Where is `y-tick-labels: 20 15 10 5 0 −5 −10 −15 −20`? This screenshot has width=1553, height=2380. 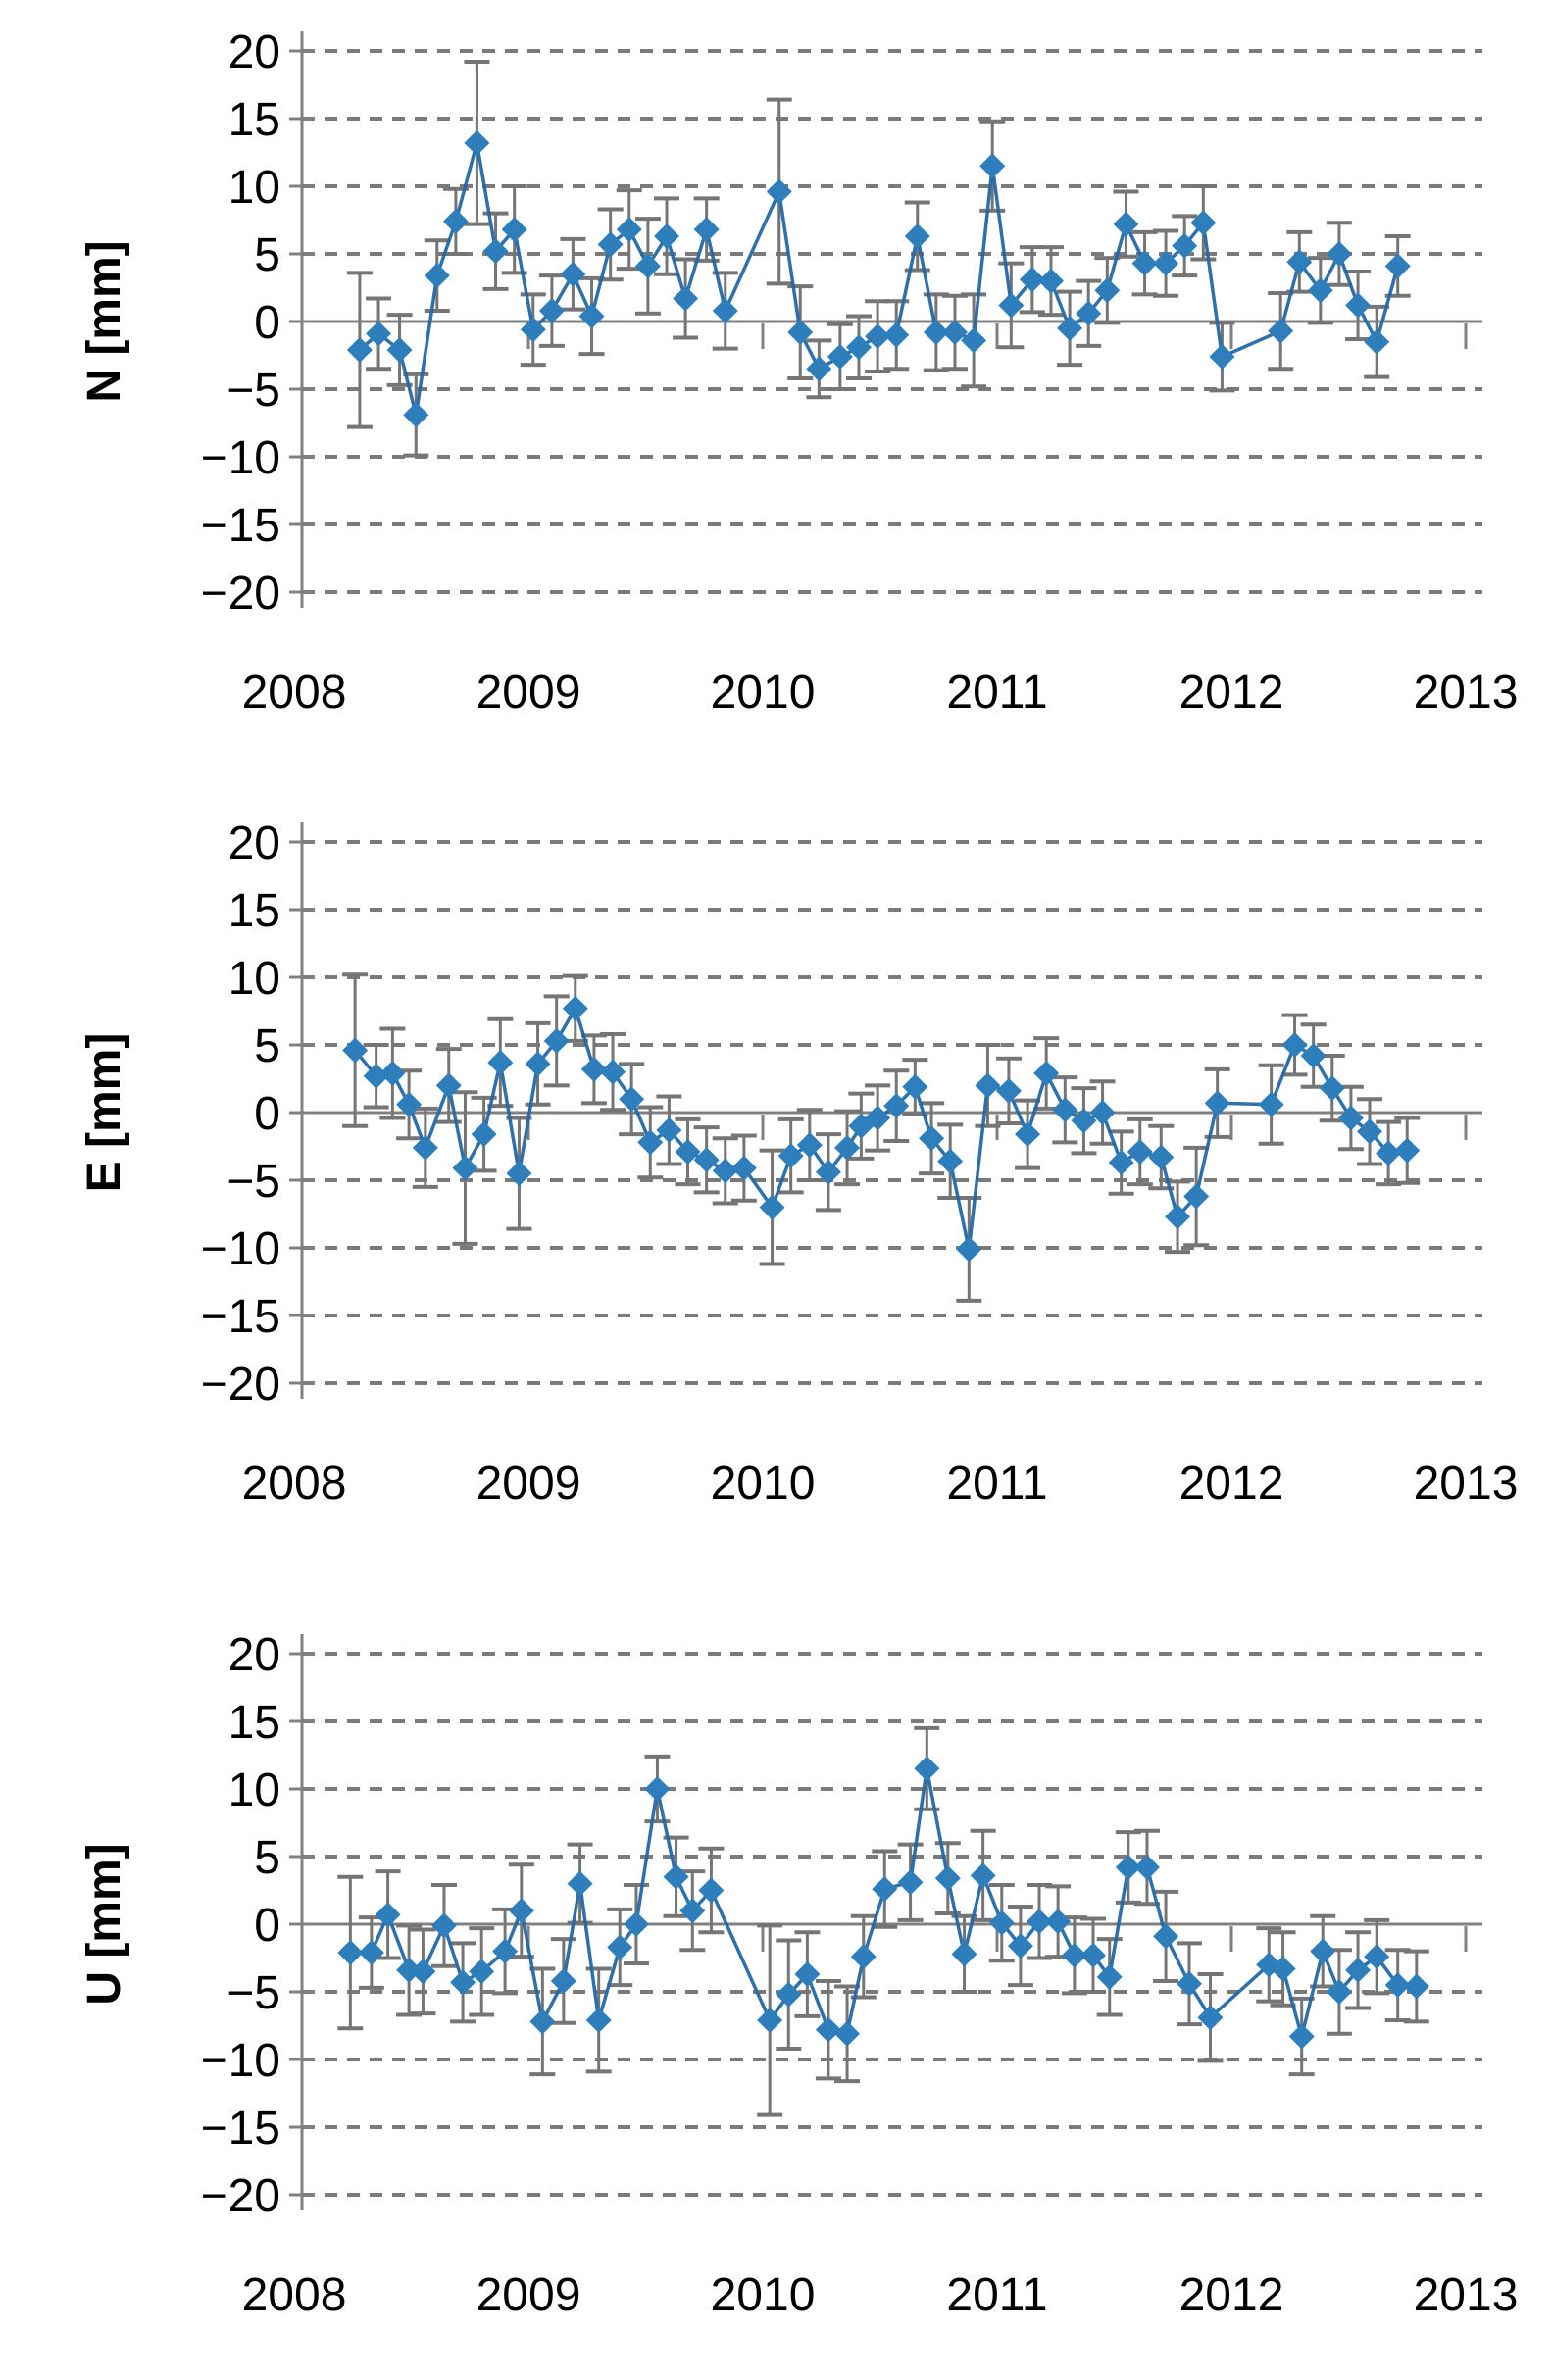 y-tick-labels: 20 15 10 5 0 −5 −10 −15 −20 is located at coordinates (240, 1114).